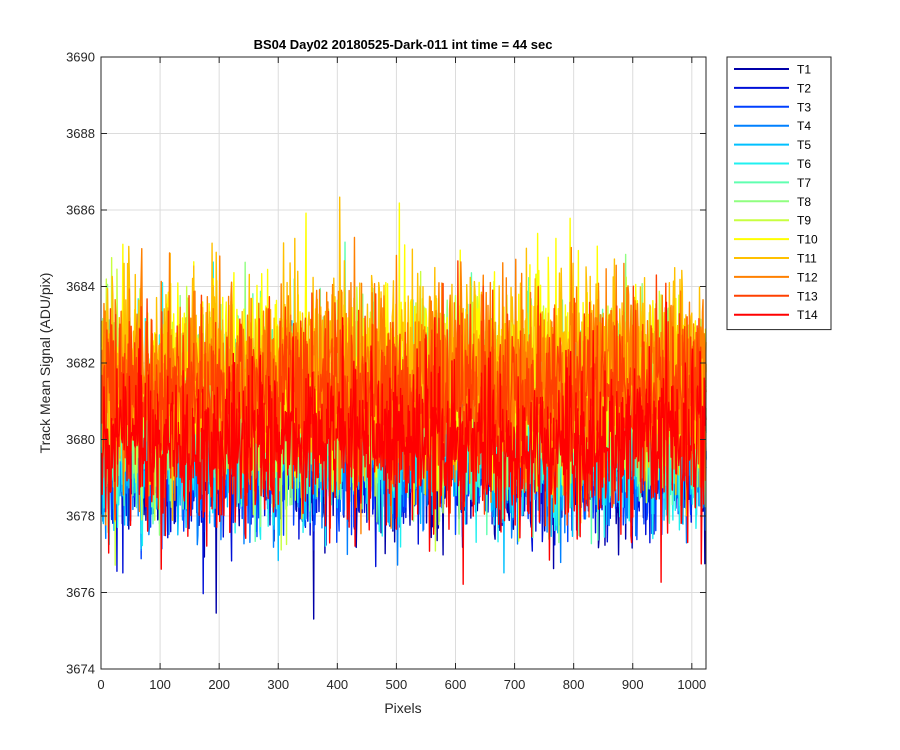  What do you see at coordinates (807, 277) in the screenshot?
I see `legend-label: T12` at bounding box center [807, 277].